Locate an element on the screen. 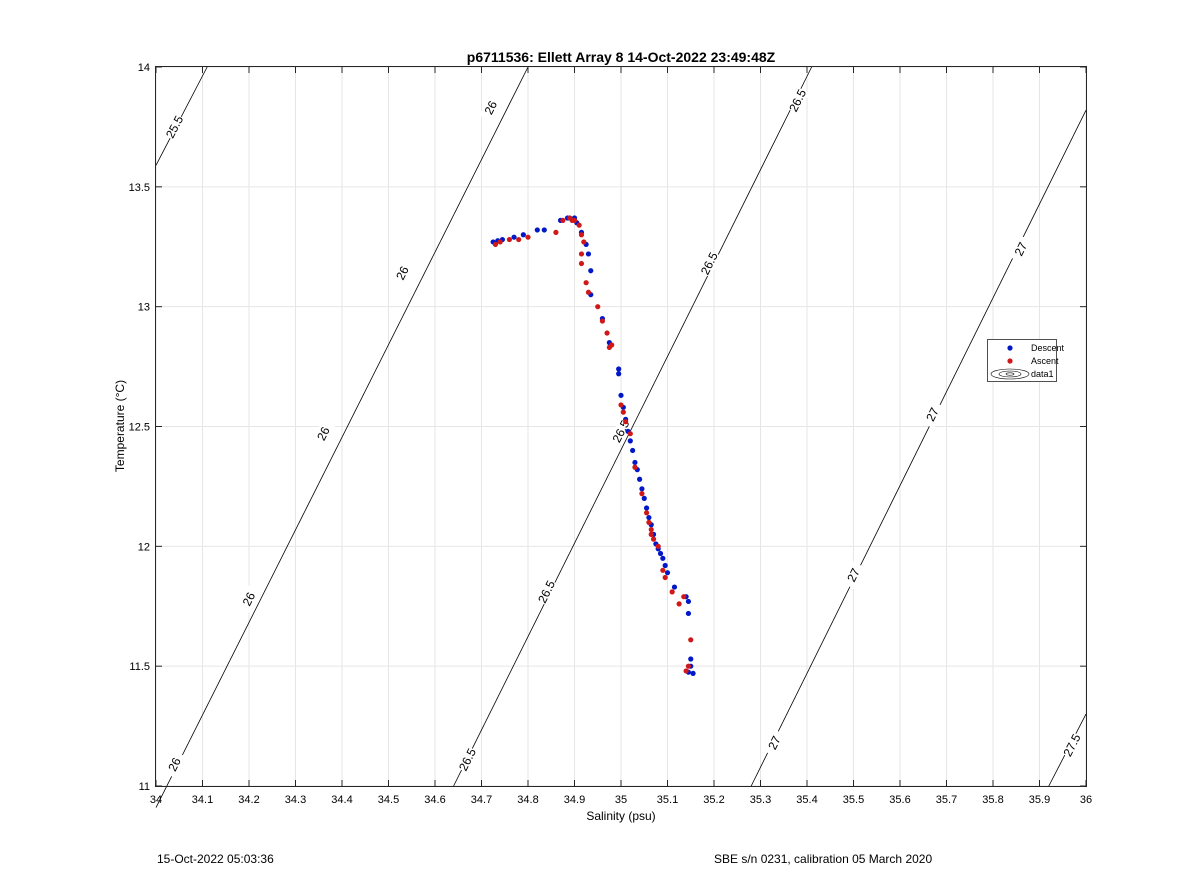 Image resolution: width=1200 pixels, height=885 pixels. legend: Descent Ascent data1 is located at coordinates (1026, 360).